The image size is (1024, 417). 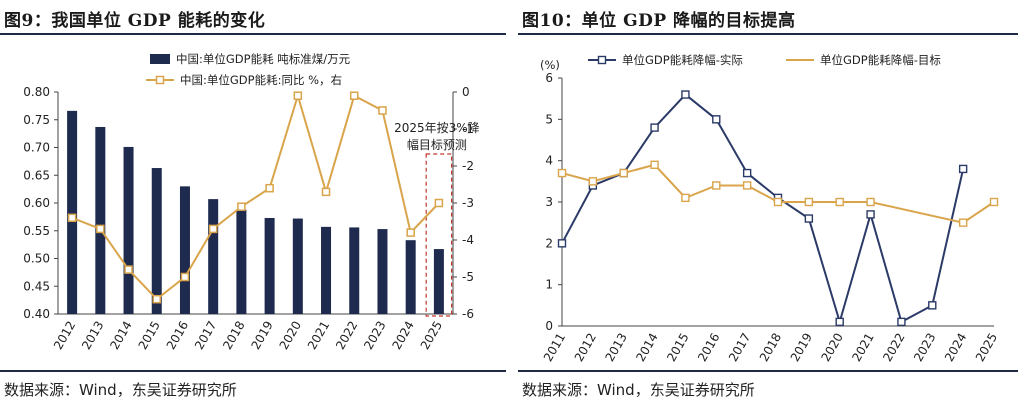 What do you see at coordinates (870, 214) in the screenshot?
I see `actual-point-2021` at bounding box center [870, 214].